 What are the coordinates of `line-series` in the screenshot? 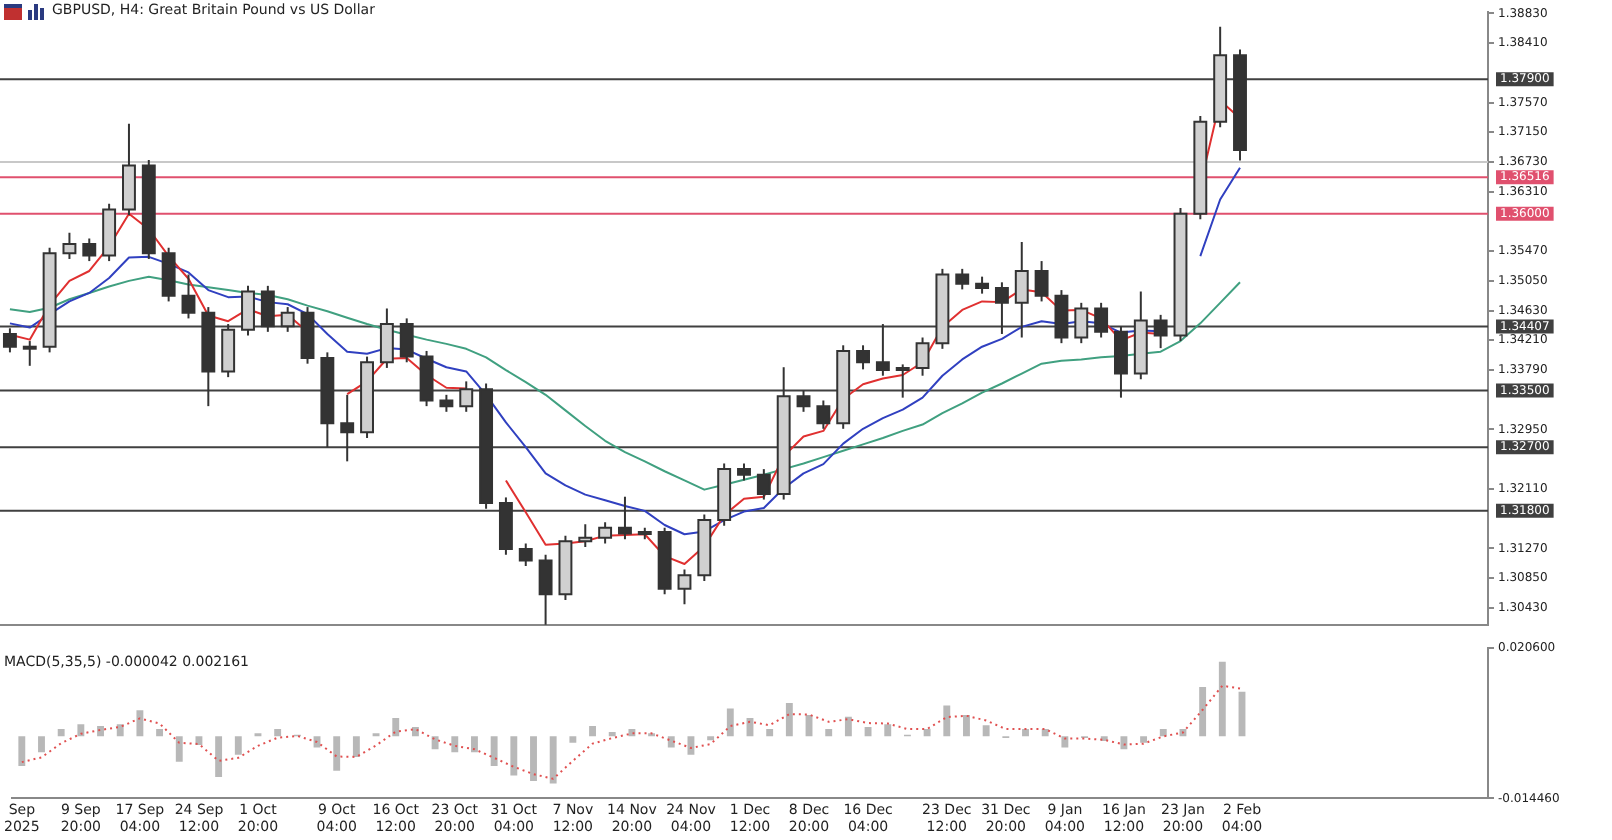 It's located at (631, 732).